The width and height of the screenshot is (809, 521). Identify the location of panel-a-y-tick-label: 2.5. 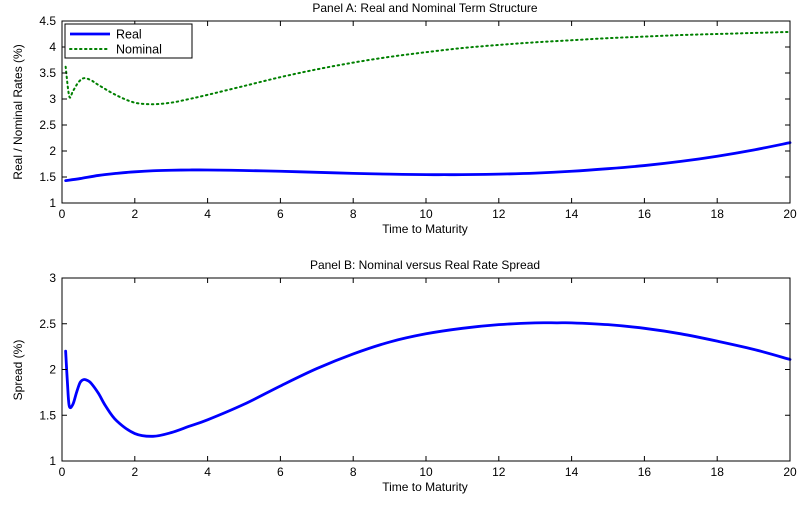
(47, 125).